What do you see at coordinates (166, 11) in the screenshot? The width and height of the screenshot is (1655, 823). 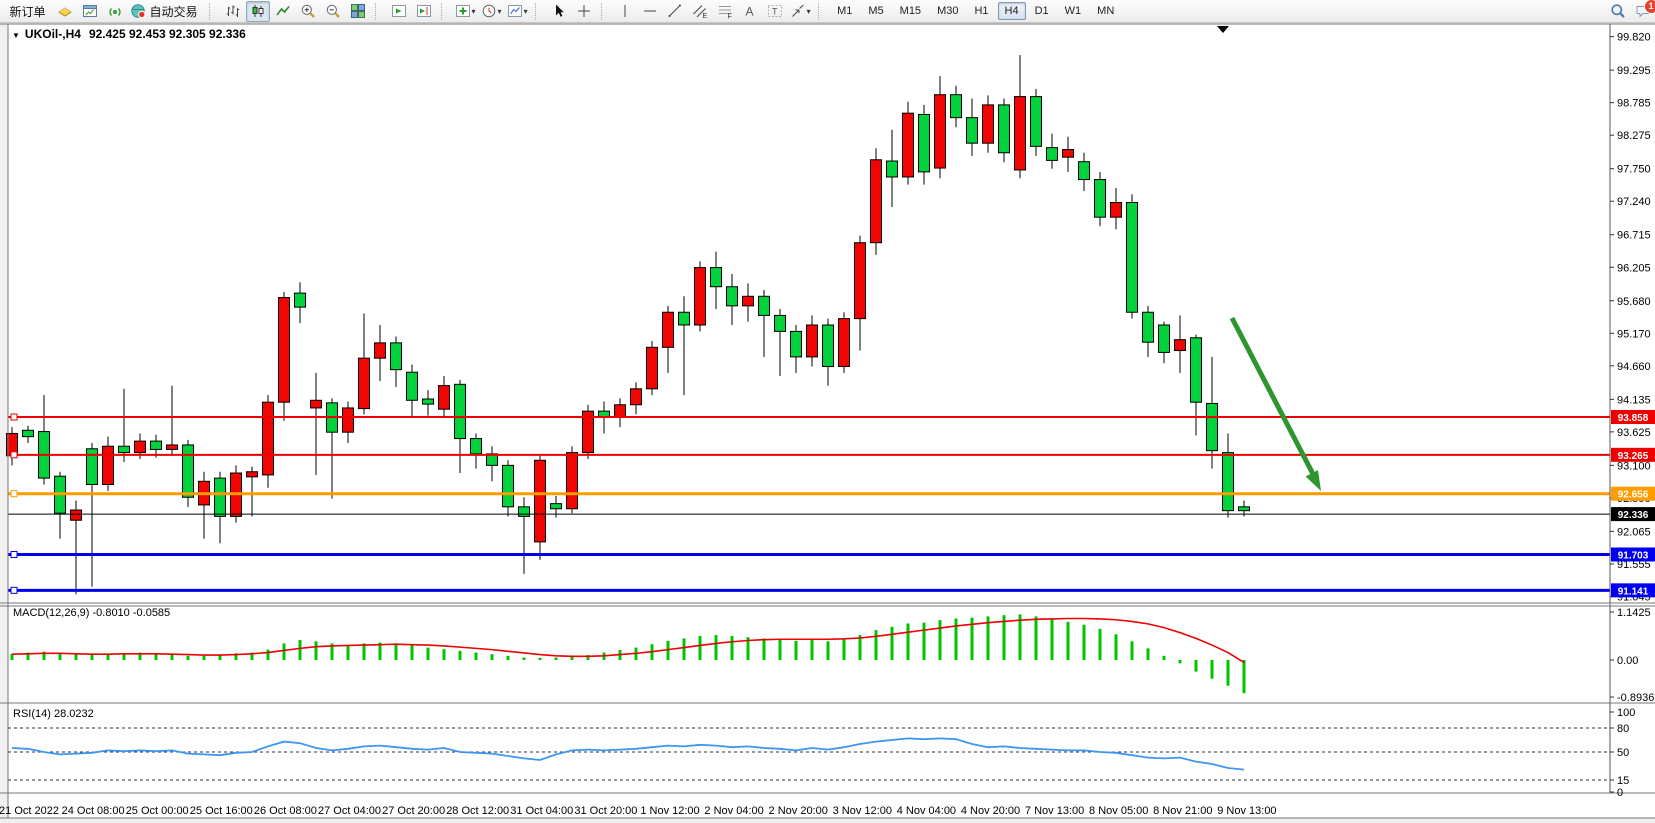 I see `autotrading-button: 自动交易` at bounding box center [166, 11].